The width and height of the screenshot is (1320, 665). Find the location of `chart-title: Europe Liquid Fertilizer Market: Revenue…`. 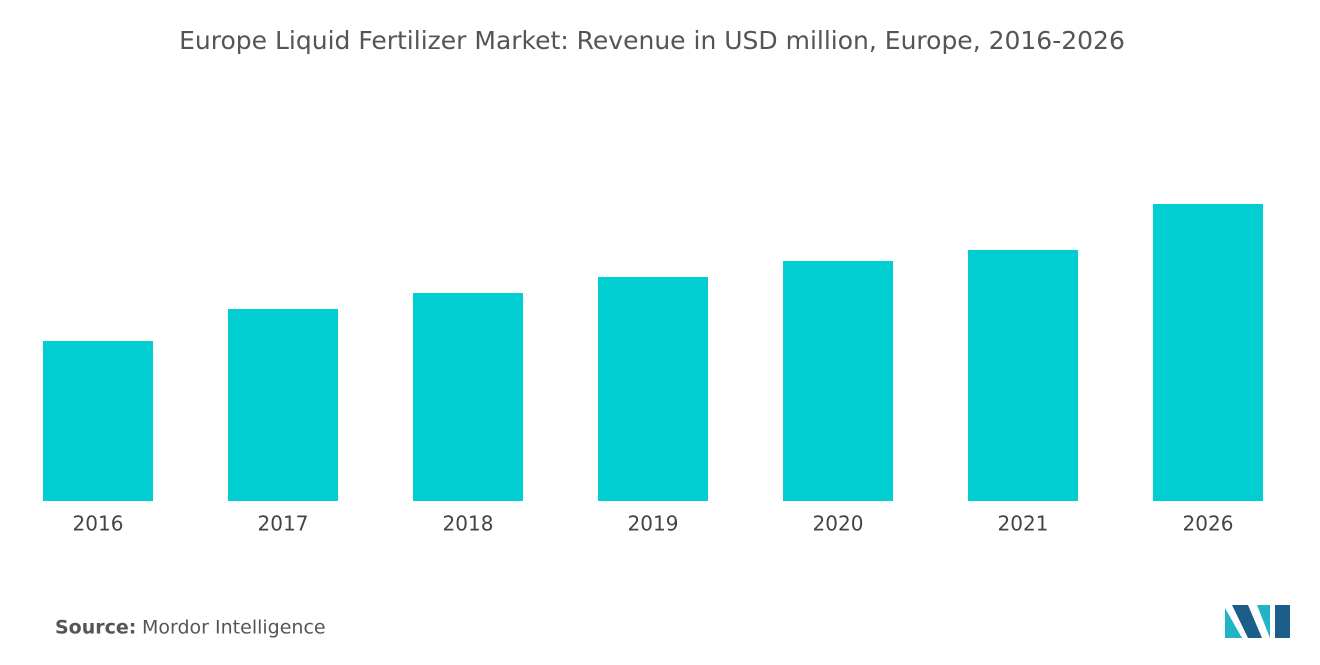

chart-title: Europe Liquid Fertilizer Market: Revenue… is located at coordinates (652, 40).